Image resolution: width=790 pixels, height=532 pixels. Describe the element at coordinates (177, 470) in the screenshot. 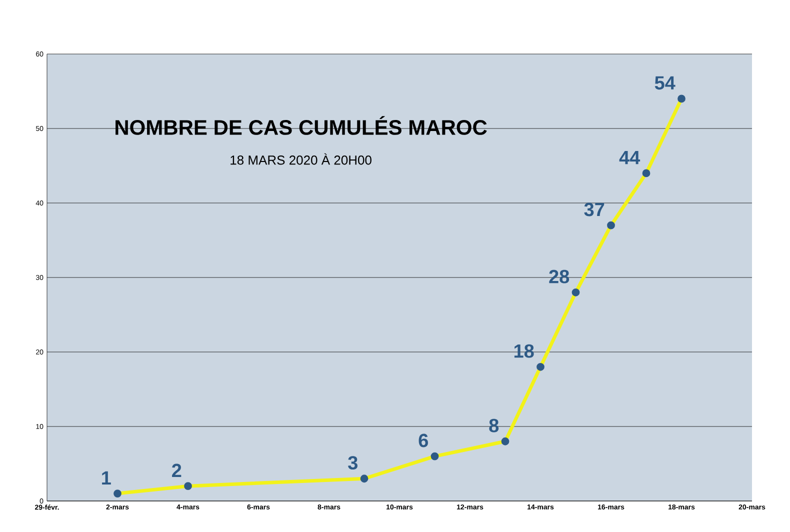

I see `data-label: 2` at that location.